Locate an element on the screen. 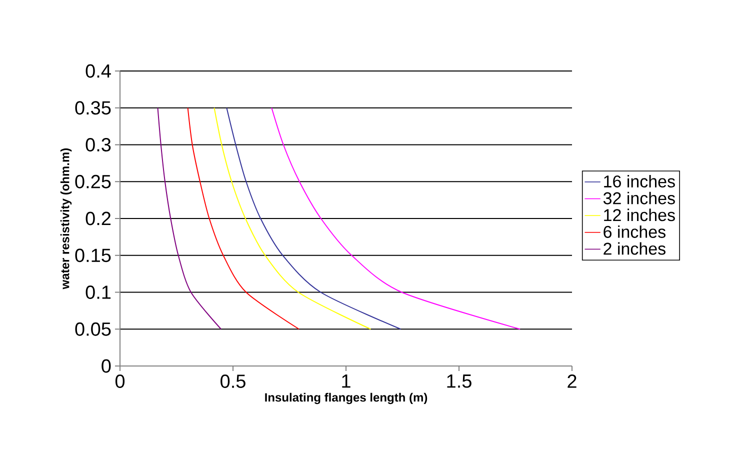 The image size is (738, 461). y-tick-label: 0.3 is located at coordinates (98, 145).